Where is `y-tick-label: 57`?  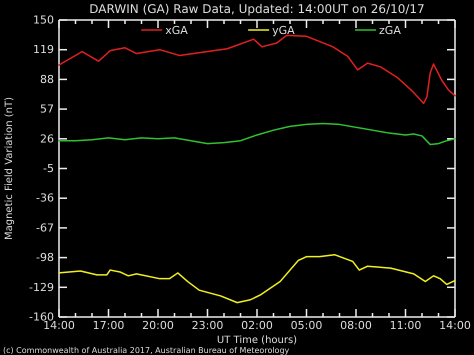 y-tick-label: 57 is located at coordinates (47, 109).